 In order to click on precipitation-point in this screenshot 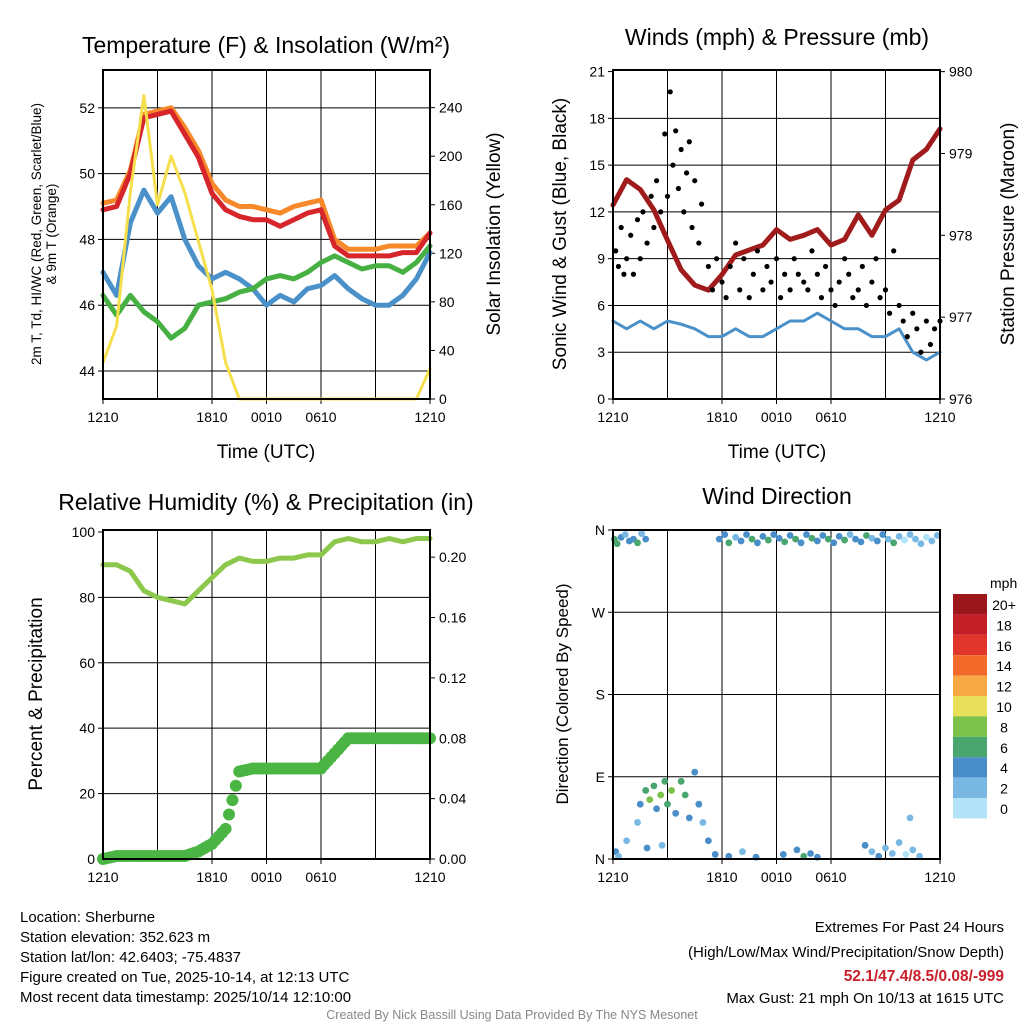, I will do `click(225, 828)`.